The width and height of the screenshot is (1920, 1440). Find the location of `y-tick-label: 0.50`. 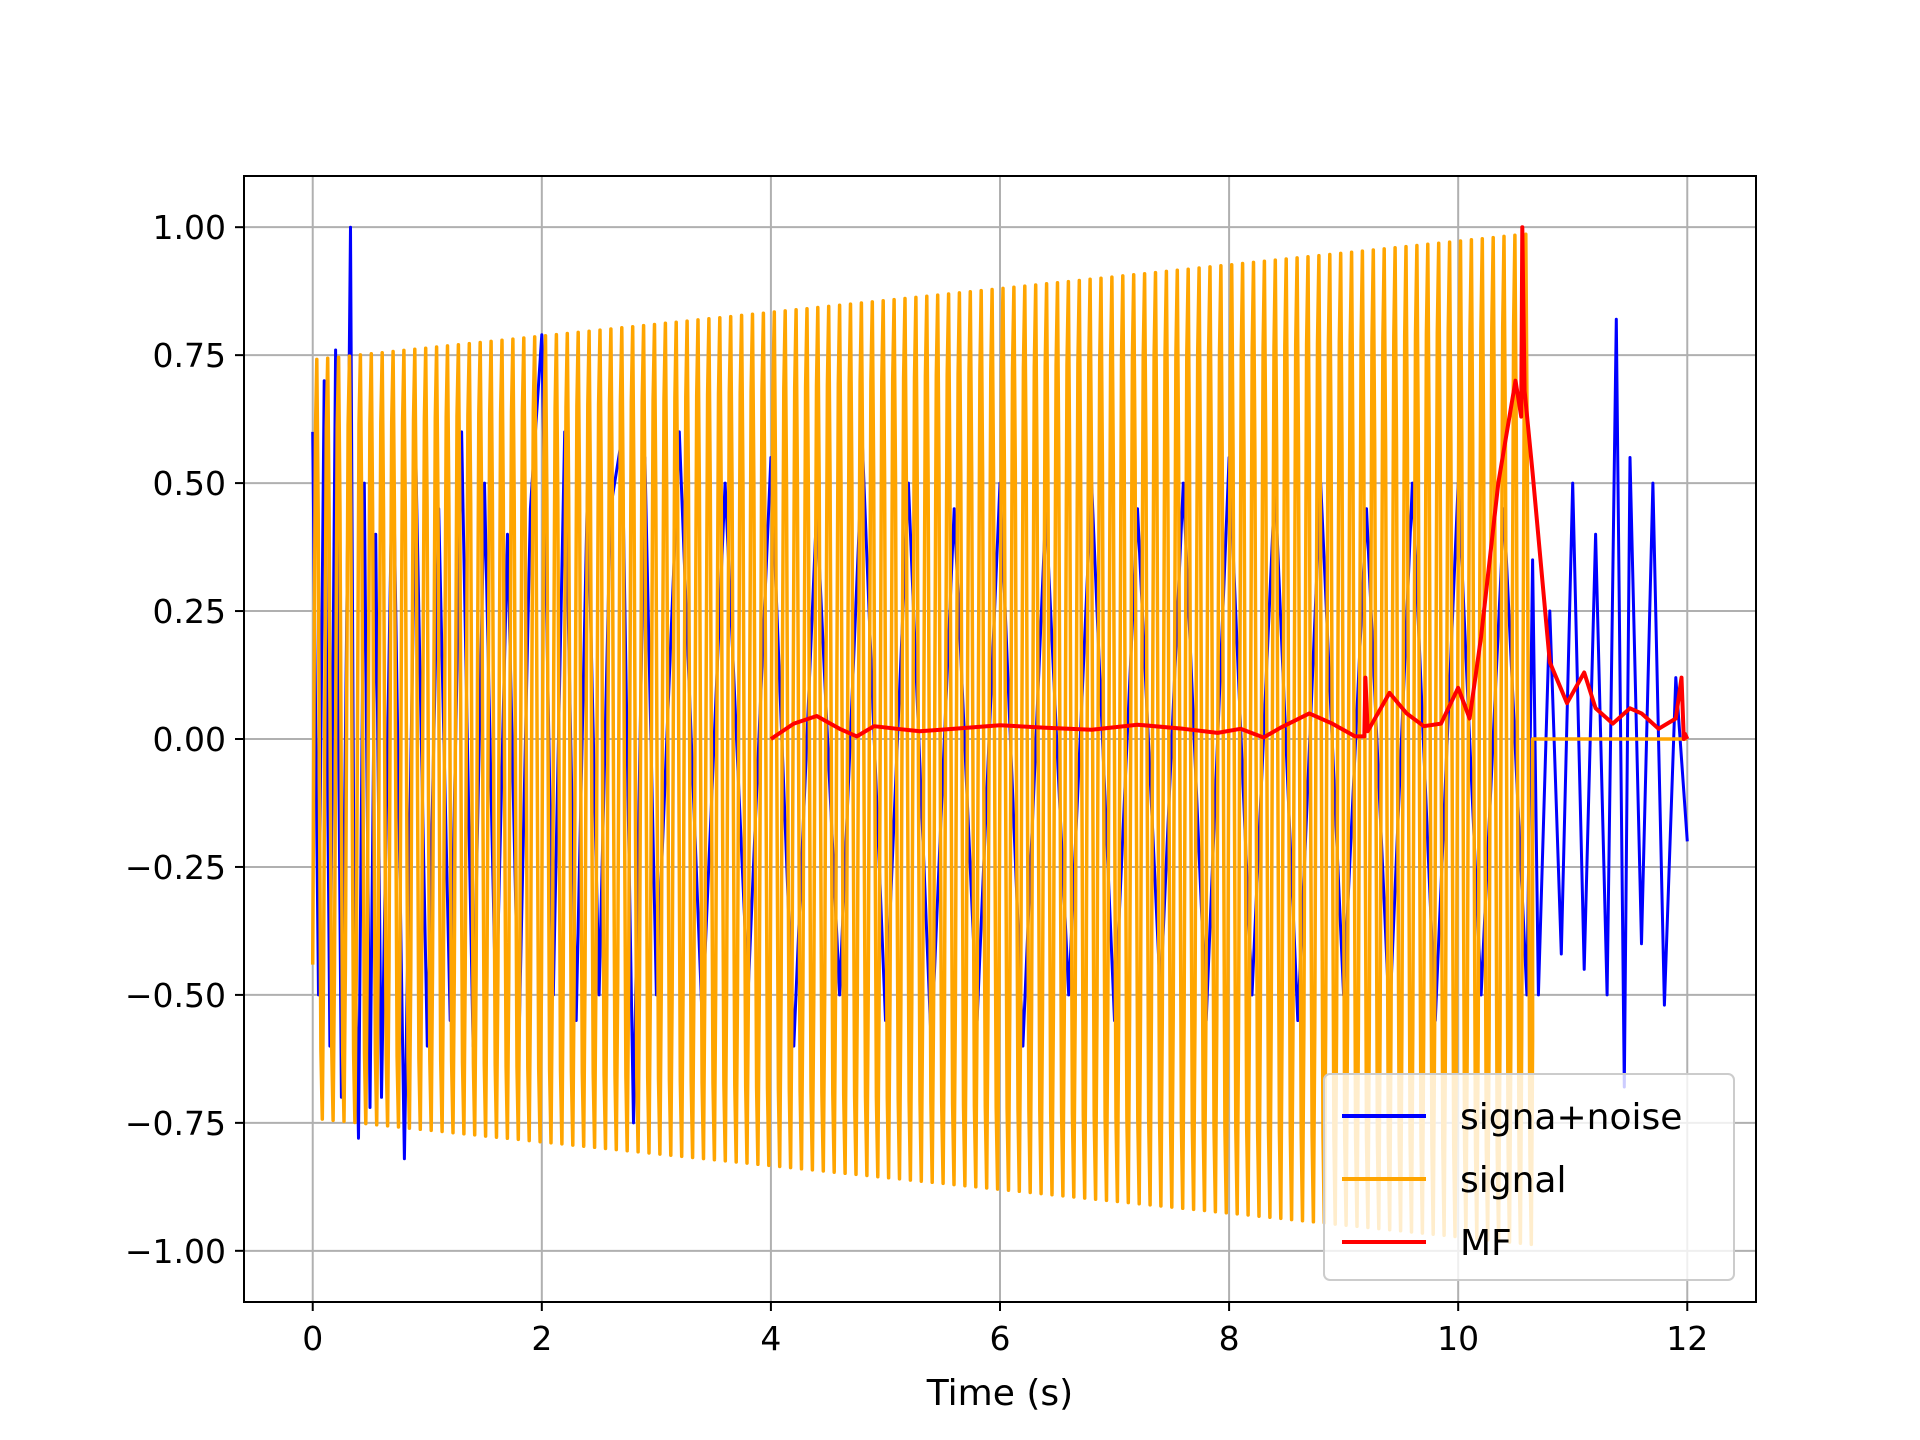

y-tick-label: 0.50 is located at coordinates (189, 483).